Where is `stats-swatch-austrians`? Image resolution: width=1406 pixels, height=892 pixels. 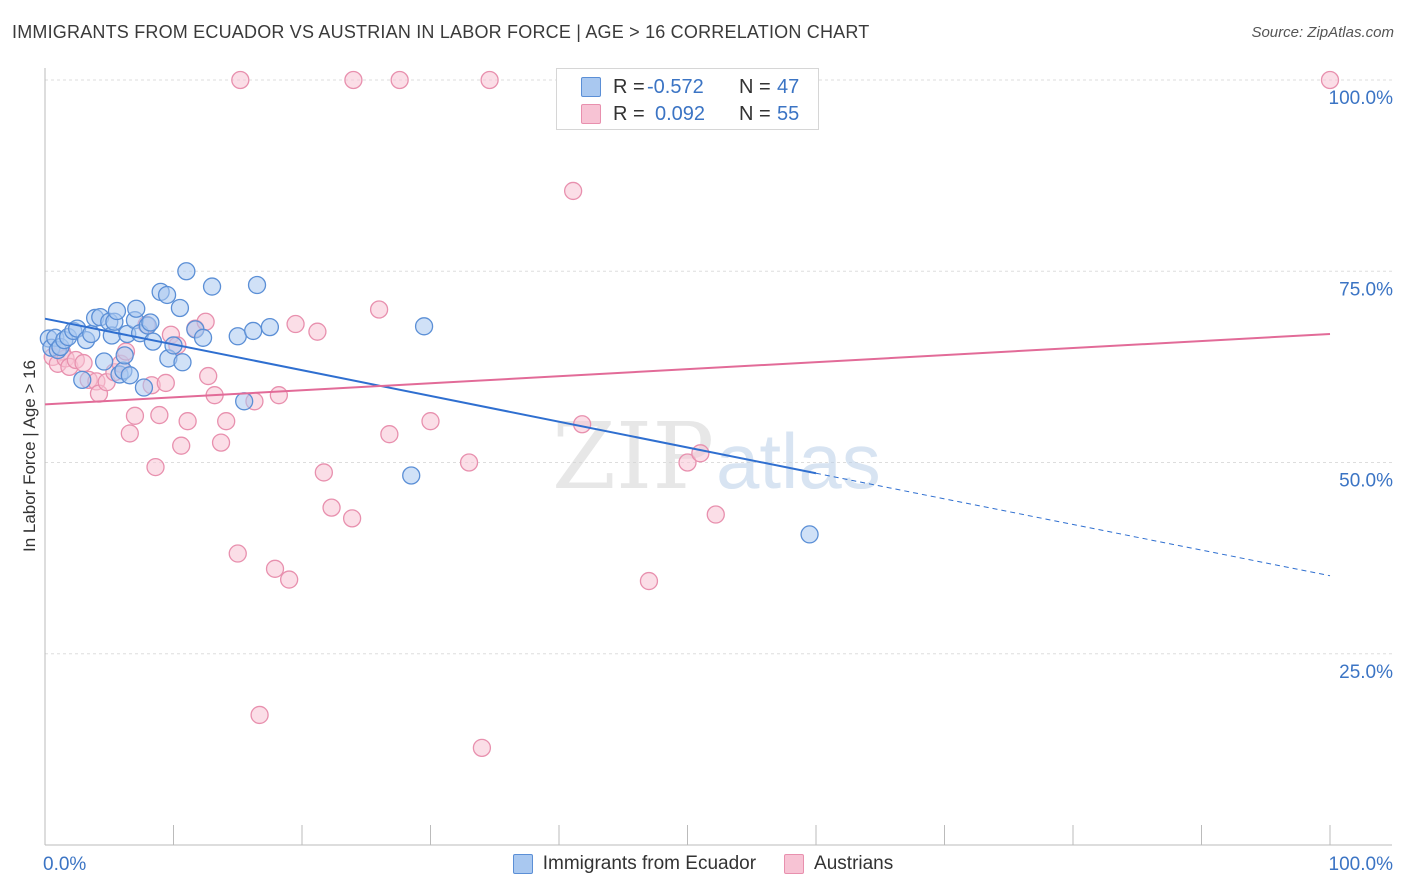
stats-swatch-austrians is located at coordinates (591, 114).